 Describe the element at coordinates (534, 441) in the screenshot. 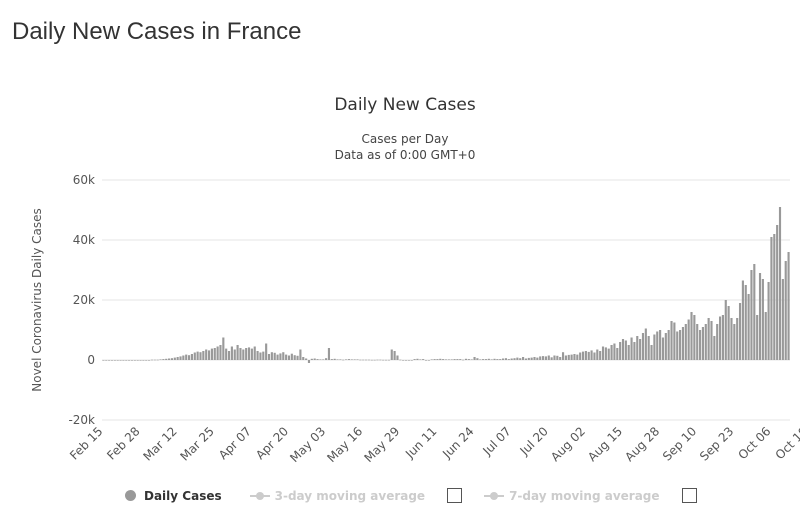

I see `x-tick-label: Jul 20` at that location.